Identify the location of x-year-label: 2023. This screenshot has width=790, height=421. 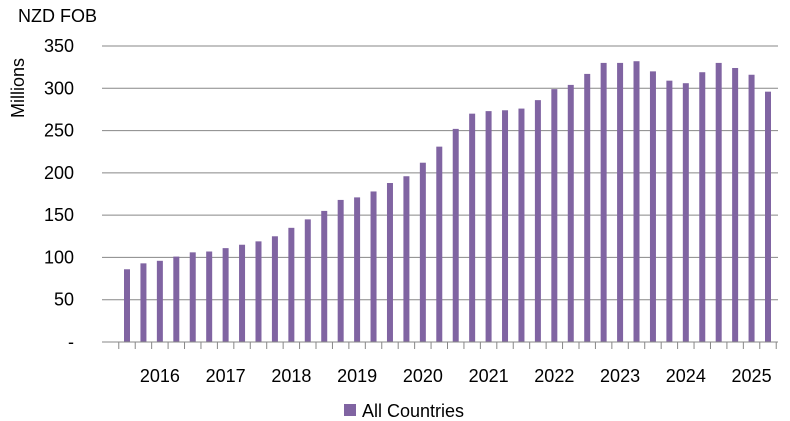
(620, 376).